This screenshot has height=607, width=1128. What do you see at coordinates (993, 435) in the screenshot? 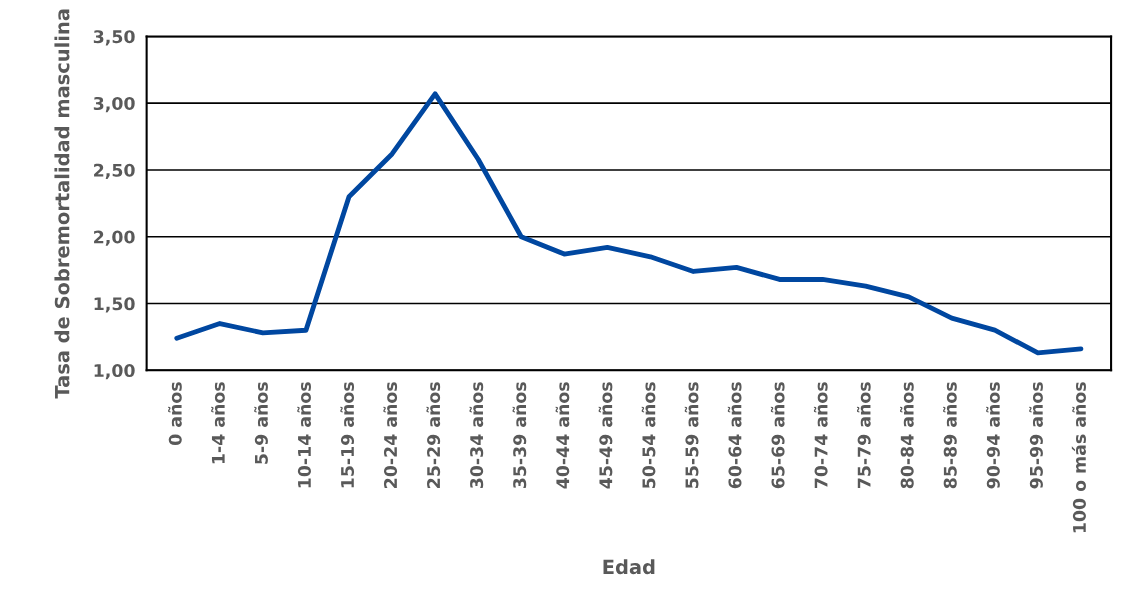
I see `x-tick-label: 90-94 años` at bounding box center [993, 435].